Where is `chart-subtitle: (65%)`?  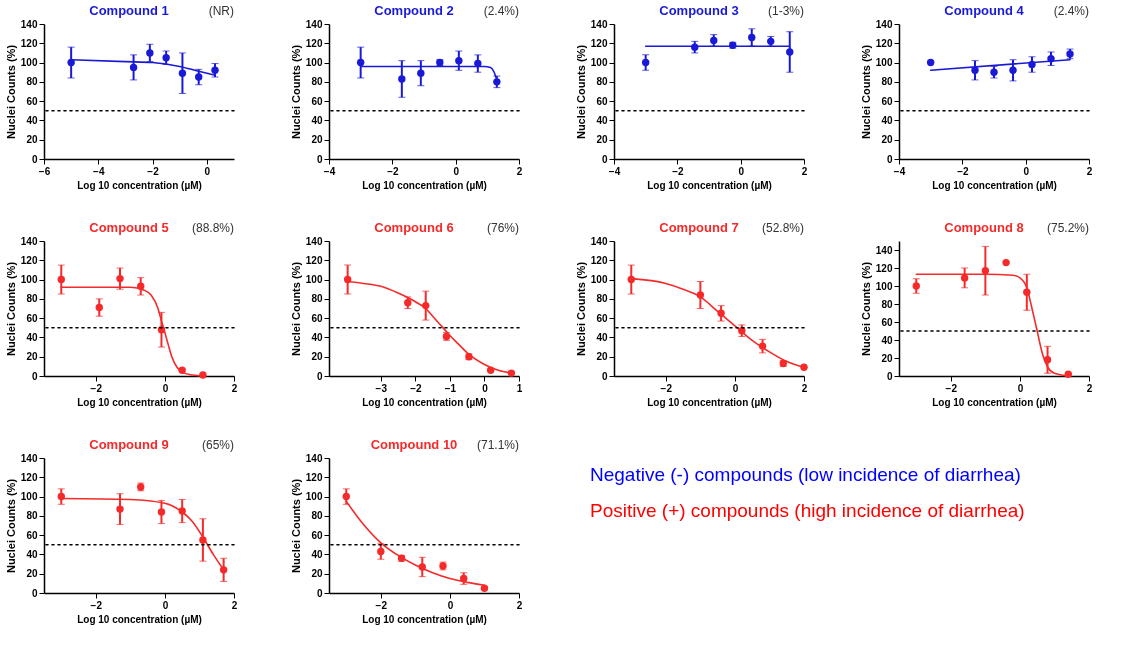
chart-subtitle: (65%) is located at coordinates (217, 445).